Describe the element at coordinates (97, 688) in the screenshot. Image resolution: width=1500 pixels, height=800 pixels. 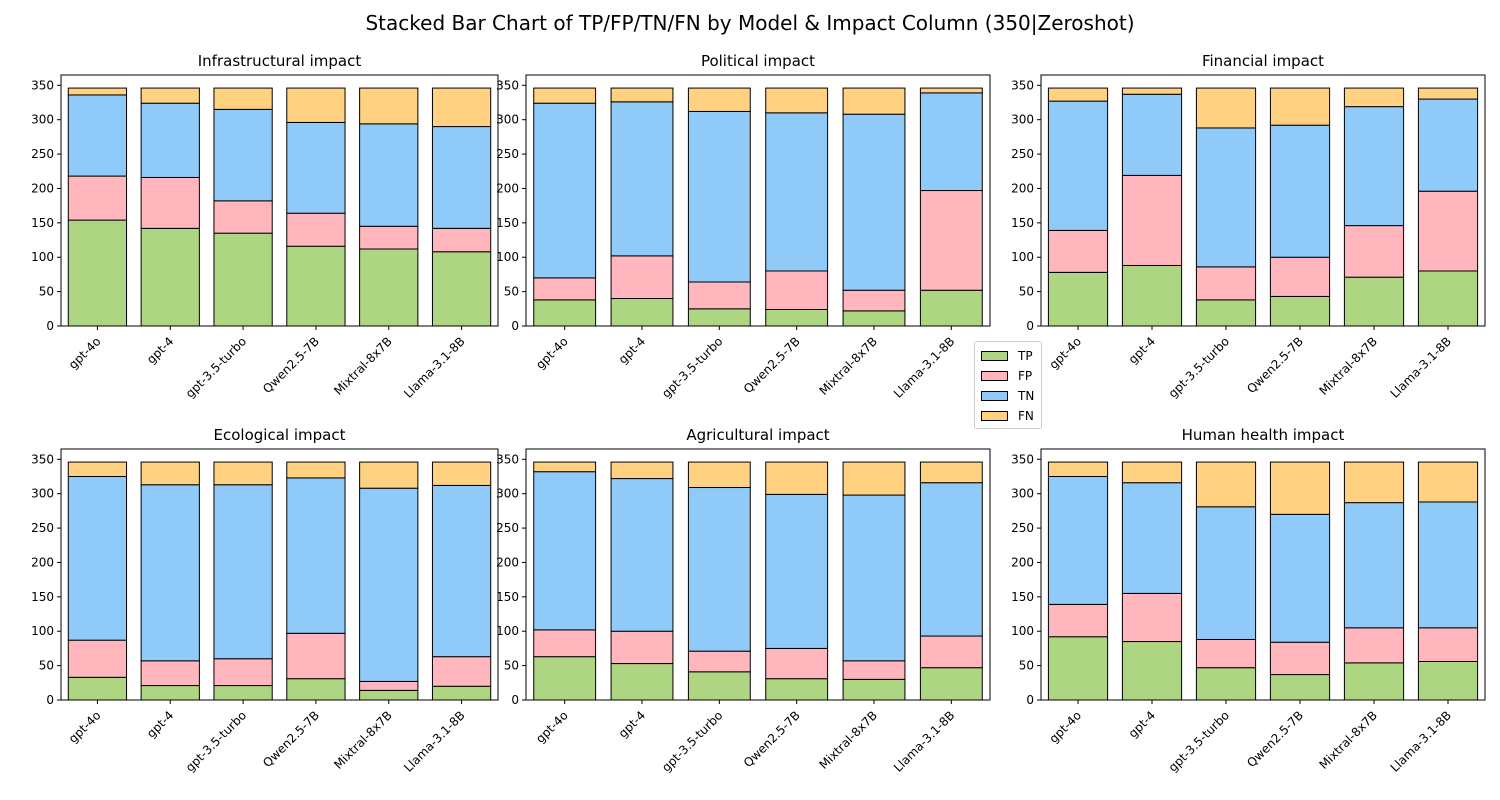
I see `bar-tp-gpt-4o` at that location.